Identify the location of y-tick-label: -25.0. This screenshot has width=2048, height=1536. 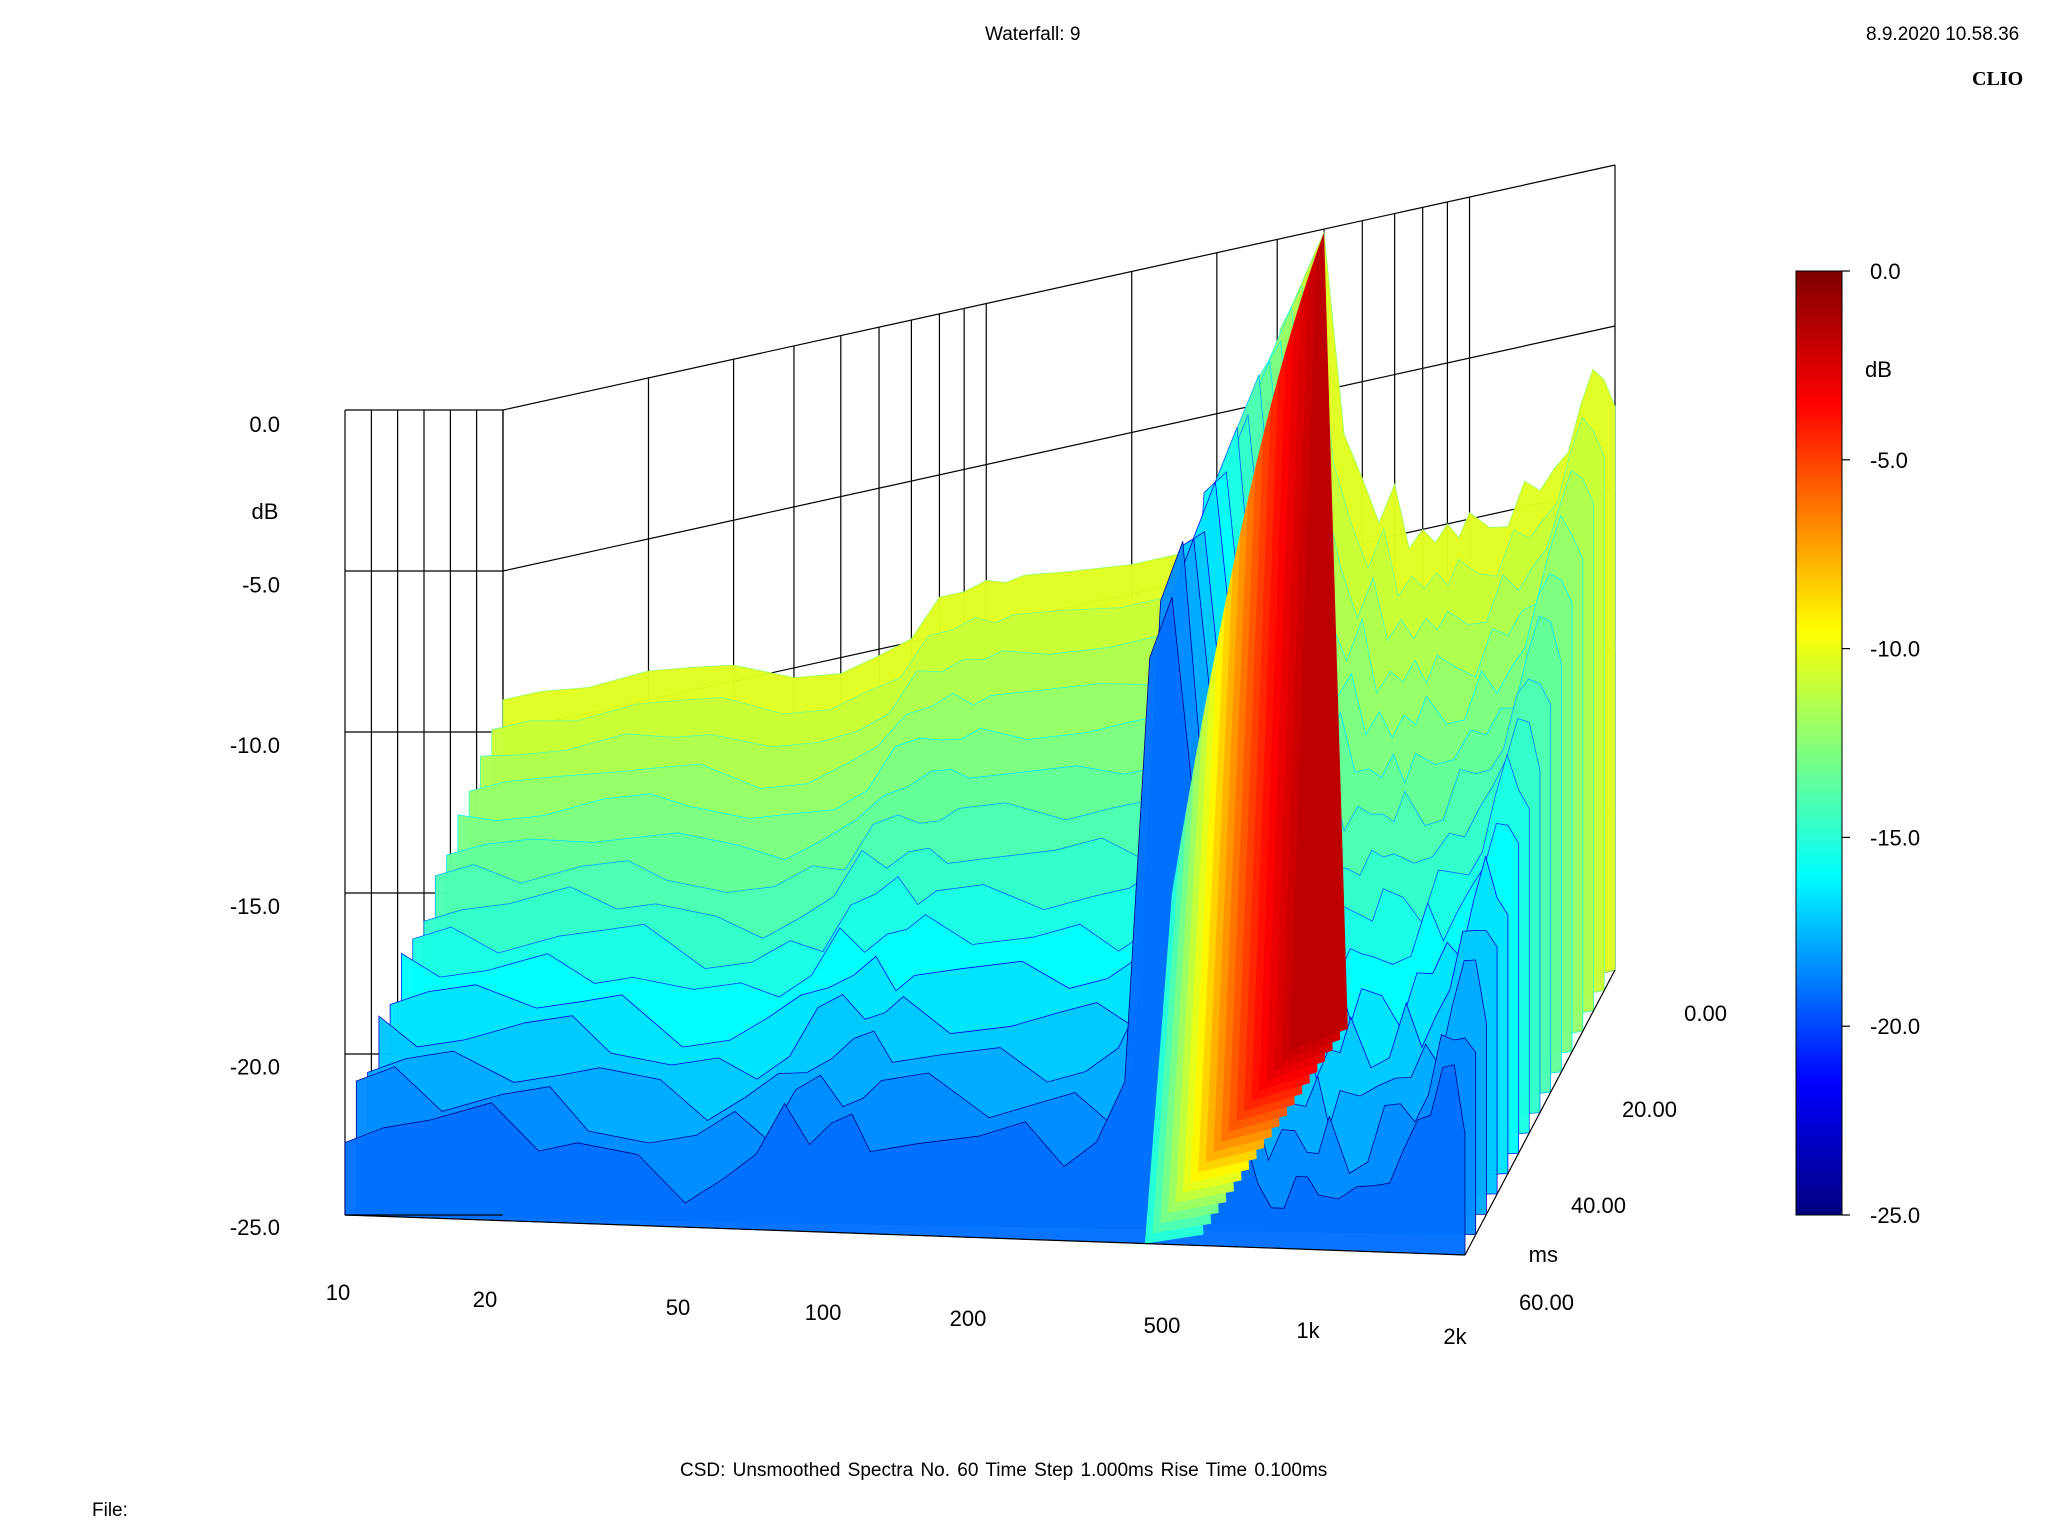
(255, 1227).